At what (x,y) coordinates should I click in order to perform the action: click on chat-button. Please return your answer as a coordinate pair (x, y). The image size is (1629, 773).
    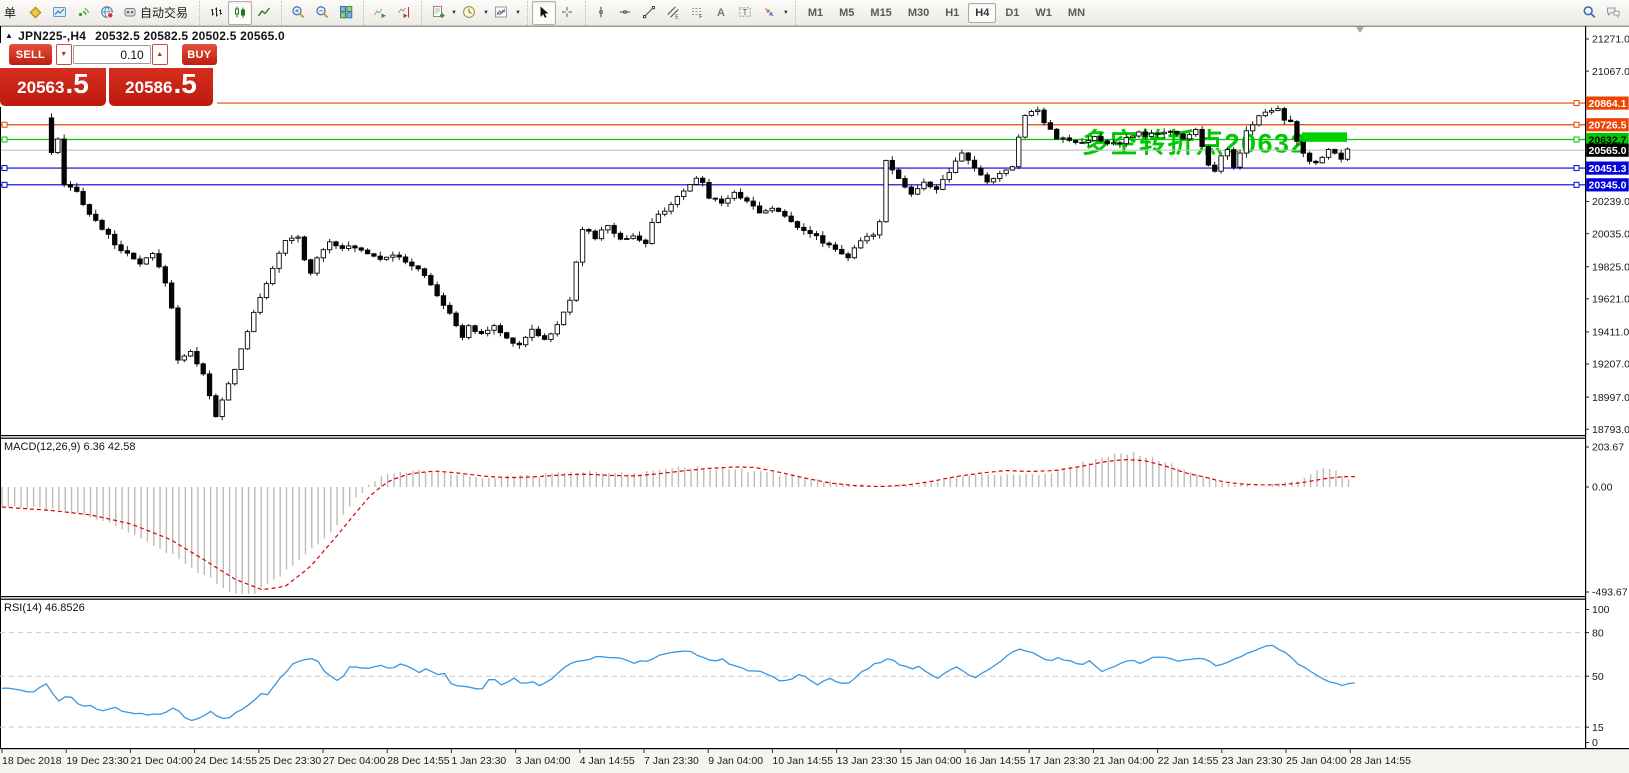
    Looking at the image, I should click on (1613, 13).